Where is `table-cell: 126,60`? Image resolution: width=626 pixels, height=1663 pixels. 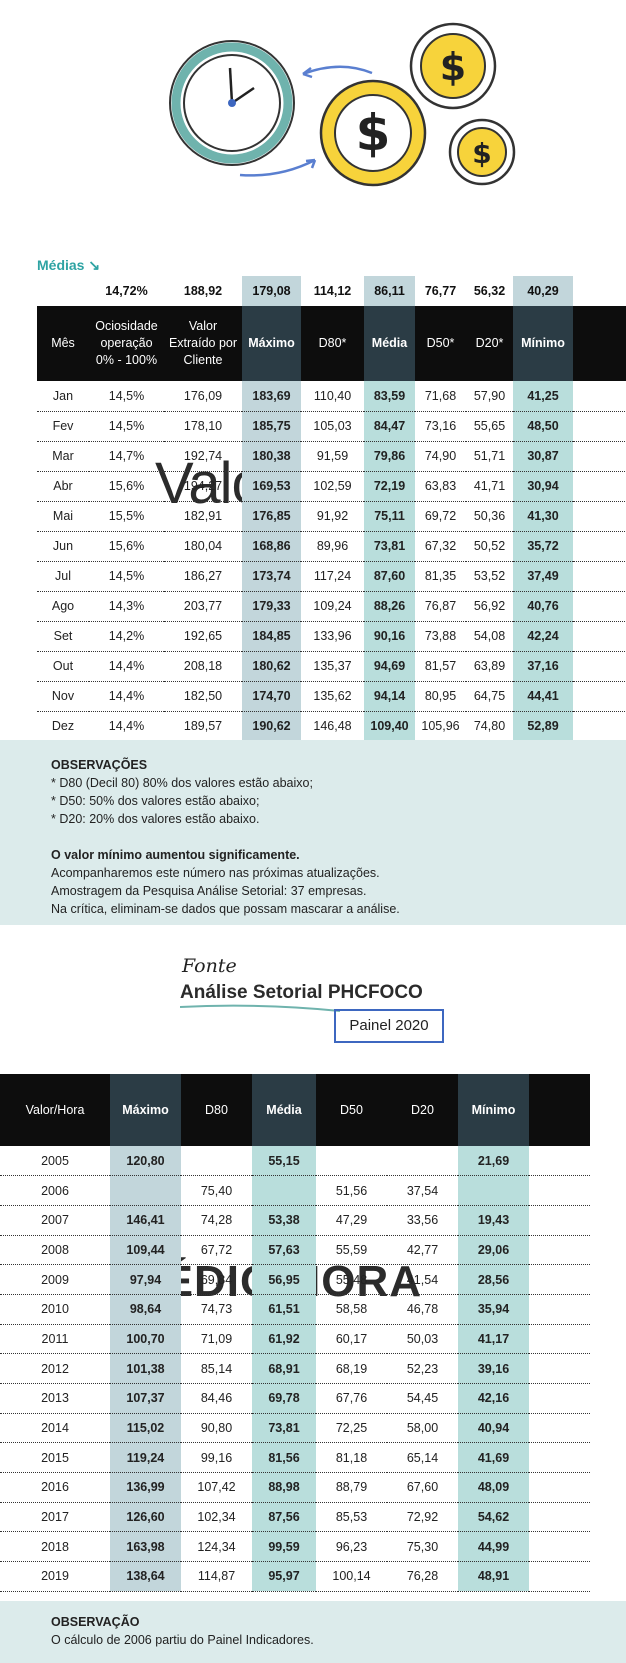 table-cell: 126,60 is located at coordinates (145, 1517).